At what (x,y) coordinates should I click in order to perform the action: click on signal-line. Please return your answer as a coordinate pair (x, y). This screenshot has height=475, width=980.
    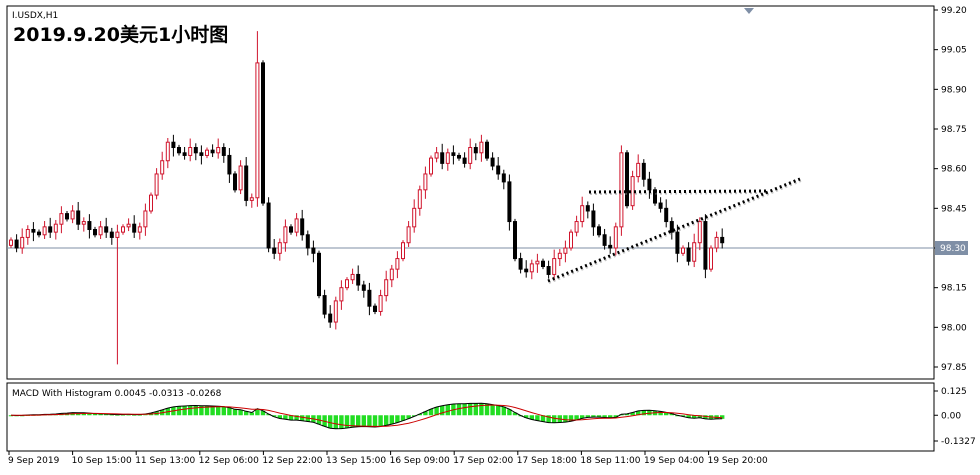
    Looking at the image, I should click on (367, 415).